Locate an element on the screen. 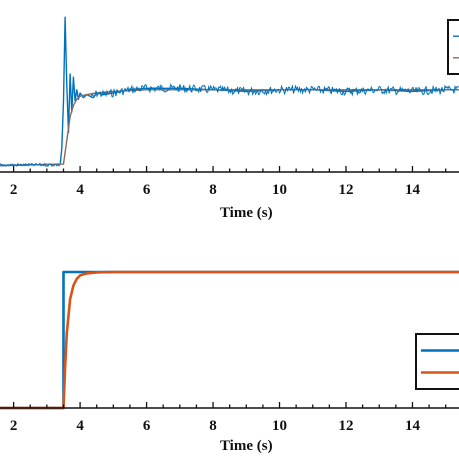 The width and height of the screenshot is (459, 459). bottom-legend is located at coordinates (437, 361).